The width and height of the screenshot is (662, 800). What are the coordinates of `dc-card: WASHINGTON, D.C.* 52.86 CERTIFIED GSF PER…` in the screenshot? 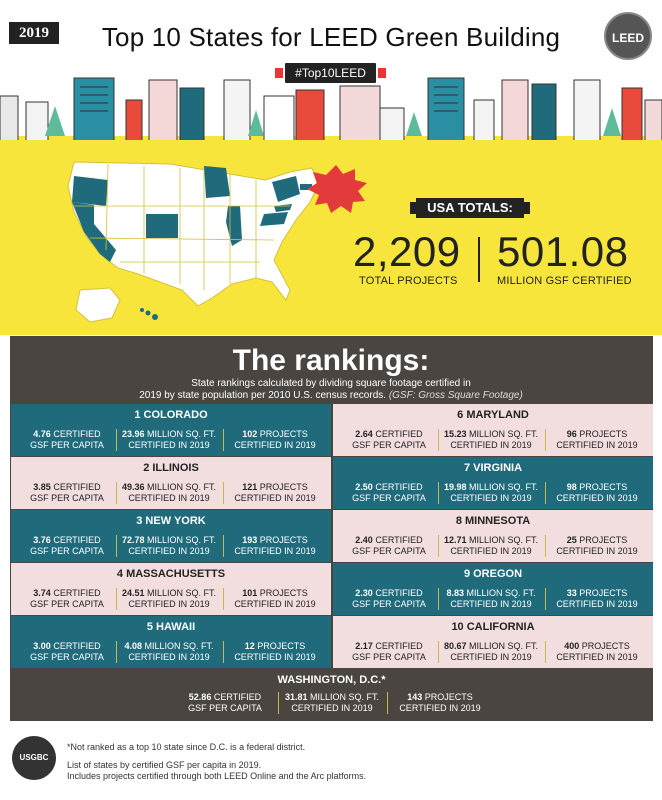 It's located at (331, 695).